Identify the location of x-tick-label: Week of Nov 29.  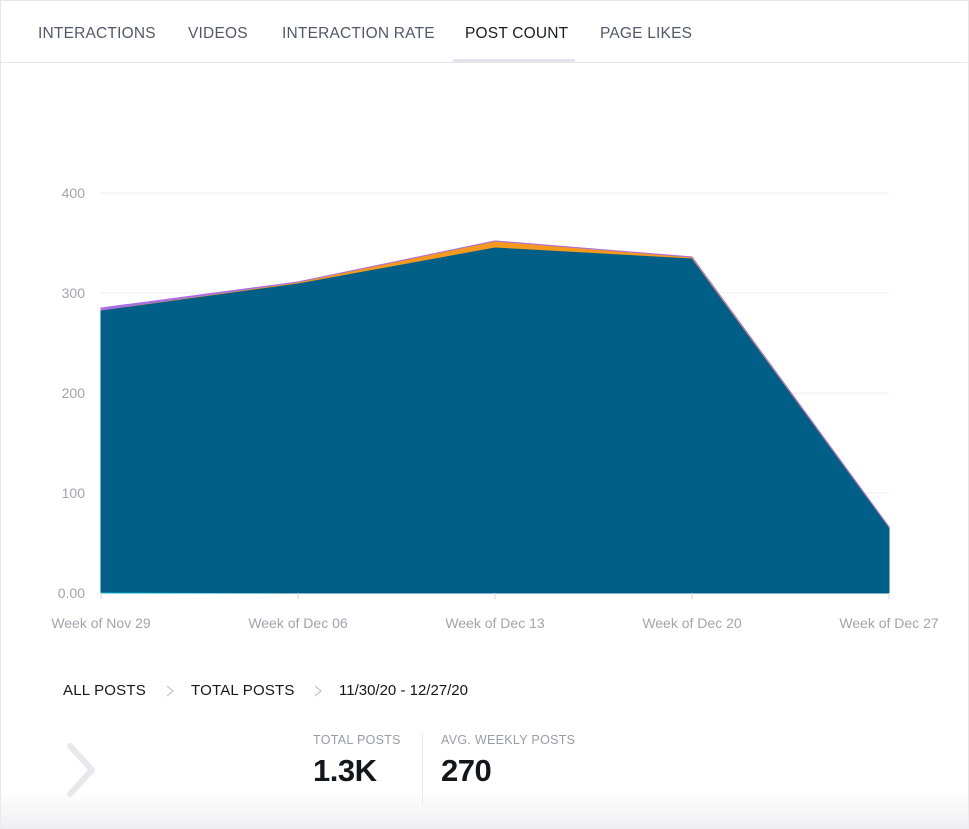
(101, 623).